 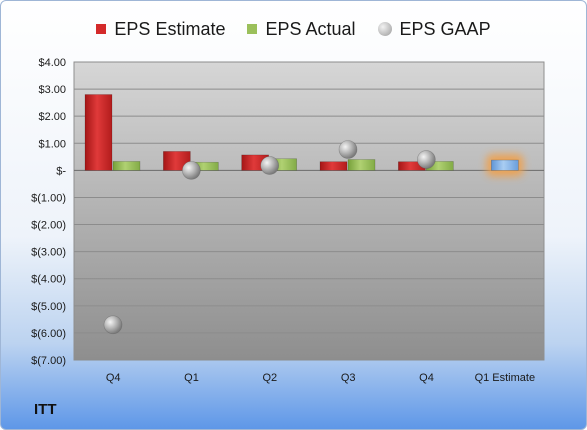 What do you see at coordinates (505, 378) in the screenshot?
I see `x-tick-label: Q1 Estimate` at bounding box center [505, 378].